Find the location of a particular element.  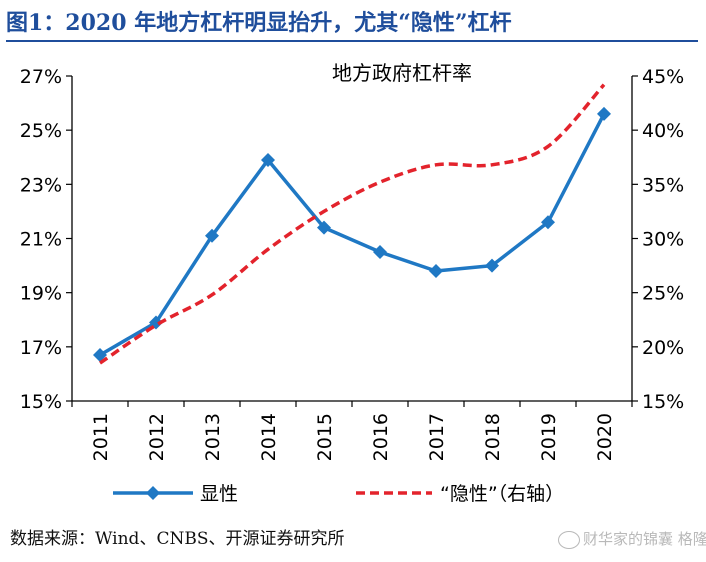

x-tick-label: 2011 is located at coordinates (101, 437).